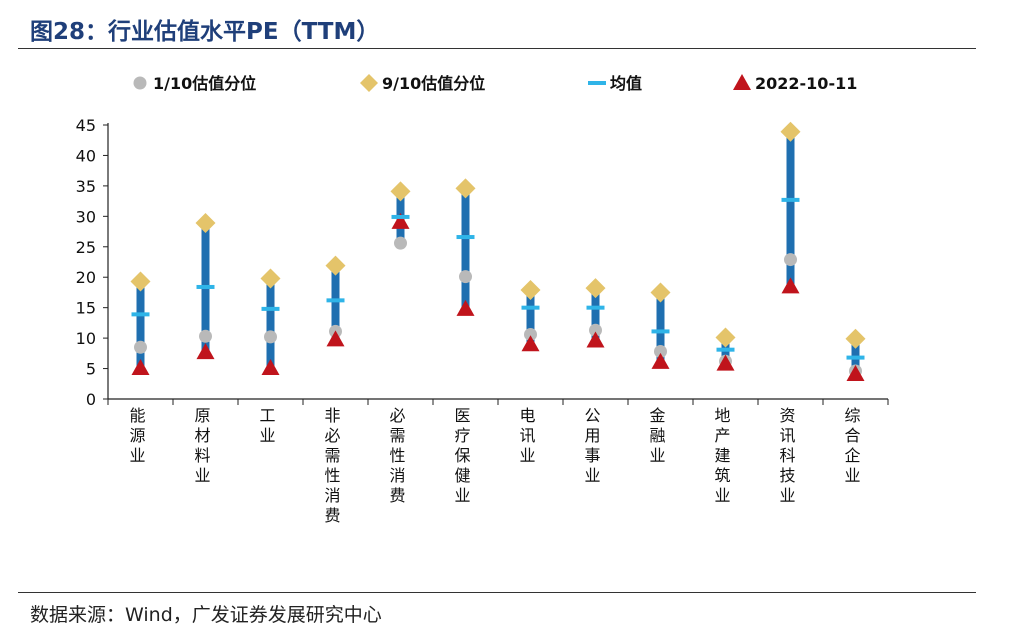 The height and width of the screenshot is (630, 1022). I want to click on legend-p10-swatch, so click(140, 83).